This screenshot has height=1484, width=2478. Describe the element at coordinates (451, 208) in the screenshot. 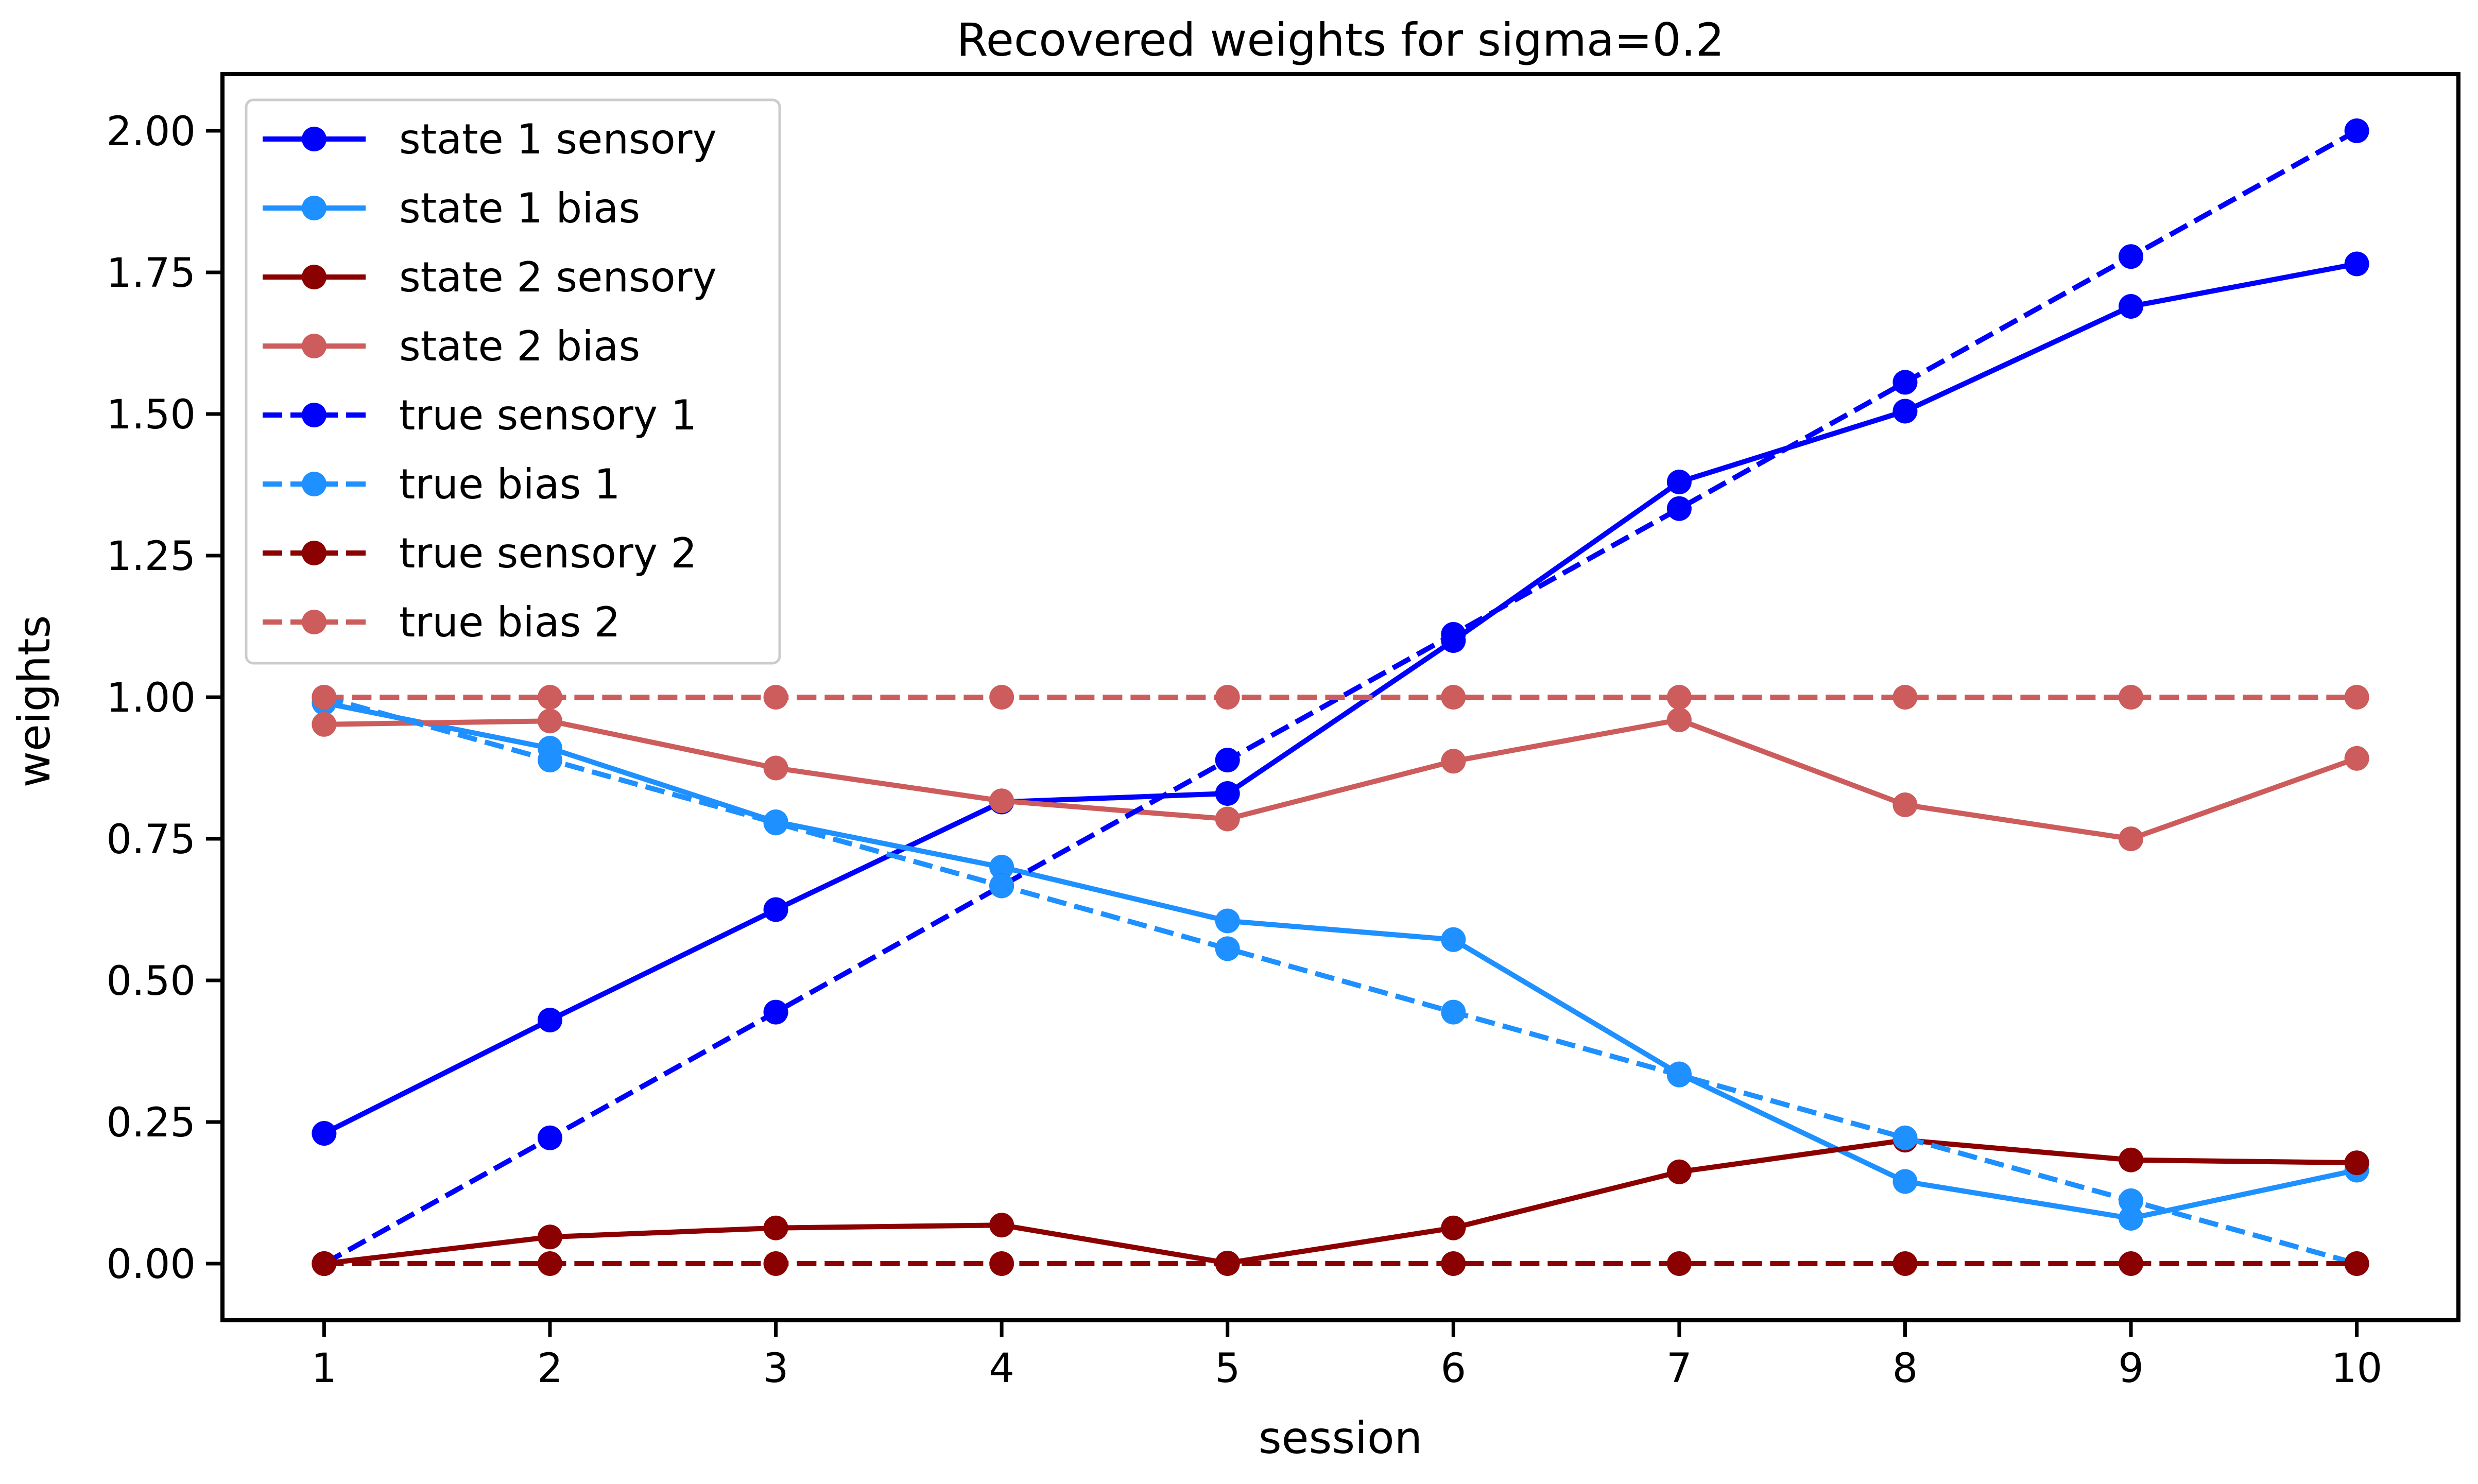

I see `legend-entry: state 1 bias` at that location.